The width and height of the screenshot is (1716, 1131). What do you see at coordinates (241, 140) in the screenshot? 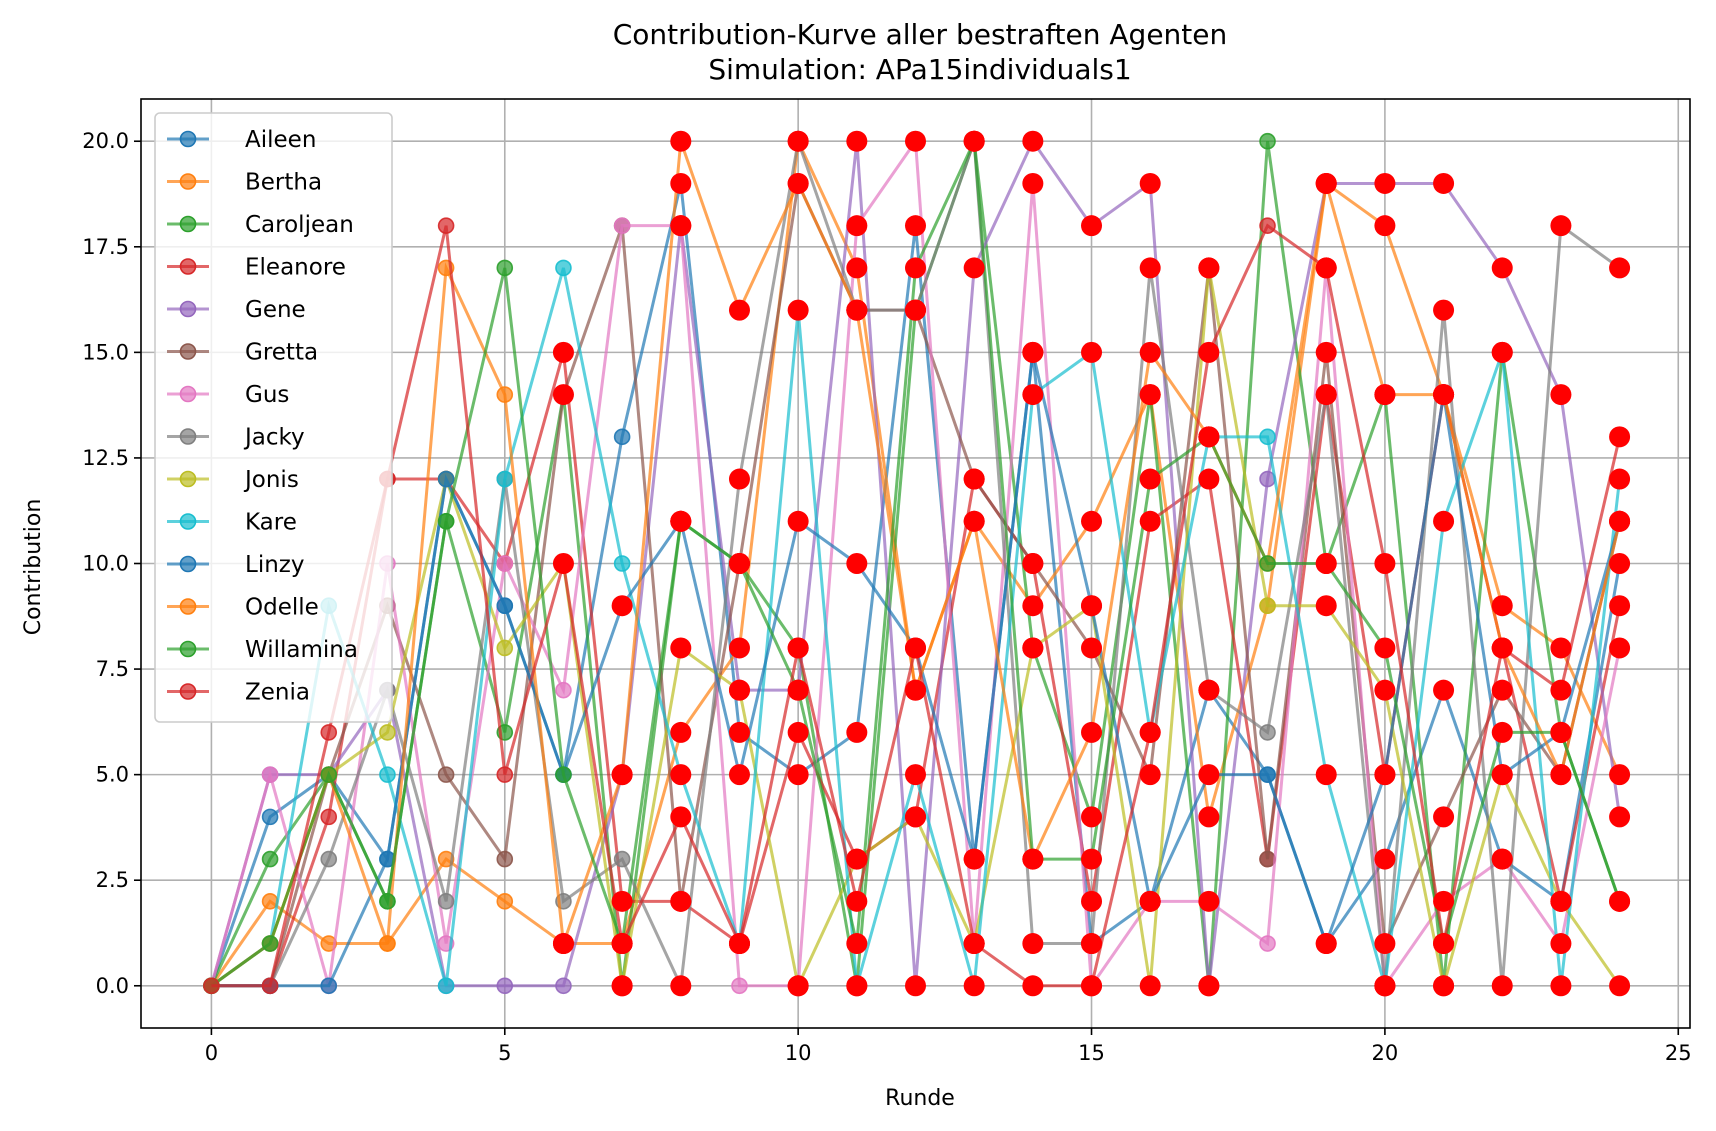
I see `legend-entry: Aileen` at bounding box center [241, 140].